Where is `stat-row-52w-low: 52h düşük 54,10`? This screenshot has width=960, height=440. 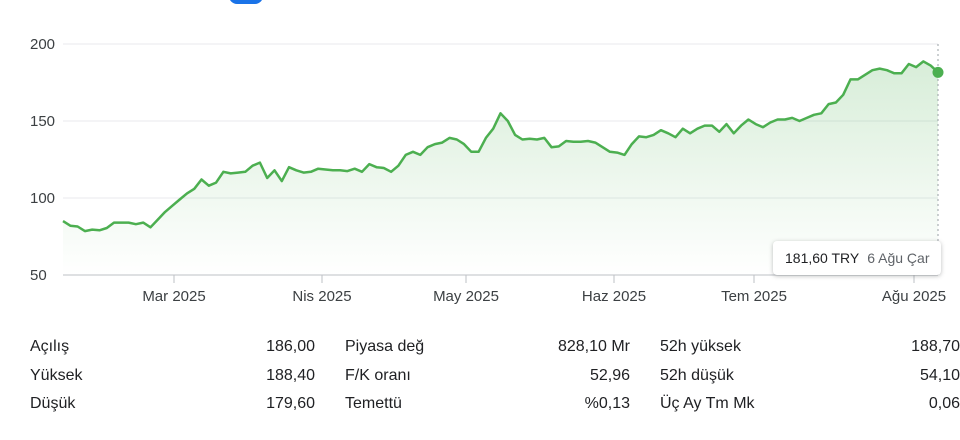
stat-row-52w-low: 52h düşük 54,10 is located at coordinates (810, 376).